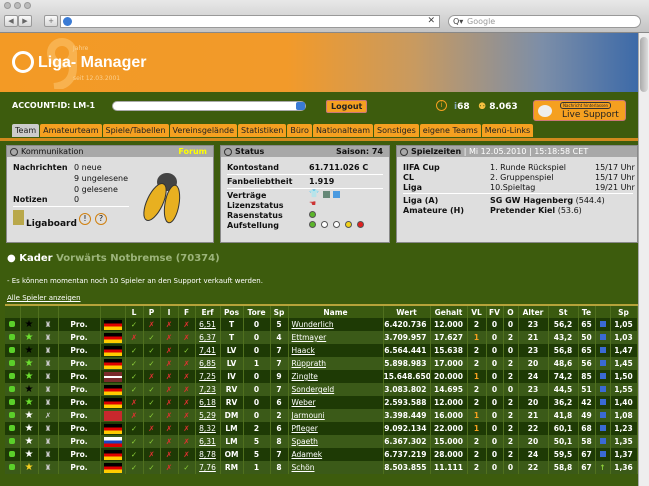 This screenshot has width=649, height=486. What do you see at coordinates (203, 130) in the screenshot?
I see `tab-vereinsgelände: Vereinsgelände` at bounding box center [203, 130].